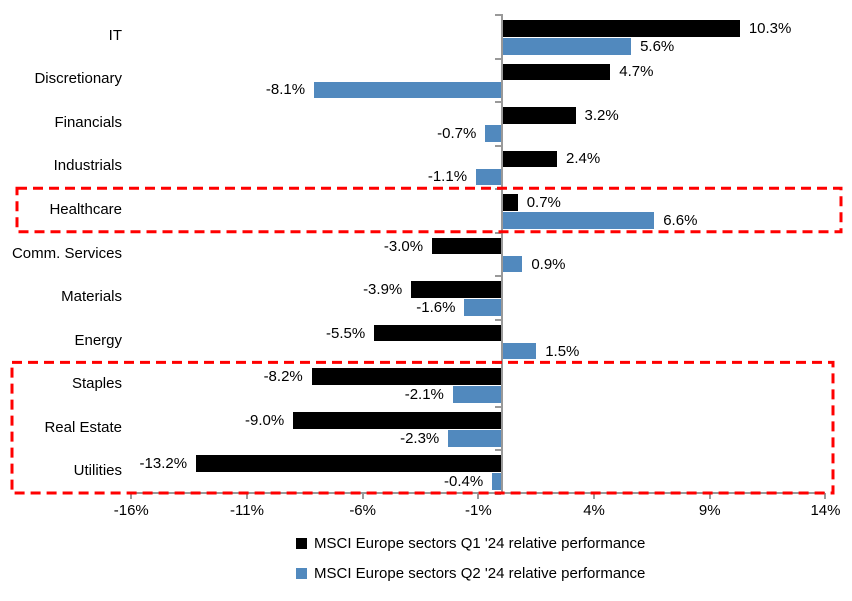  I want to click on category-label: Real Estate, so click(83, 427).